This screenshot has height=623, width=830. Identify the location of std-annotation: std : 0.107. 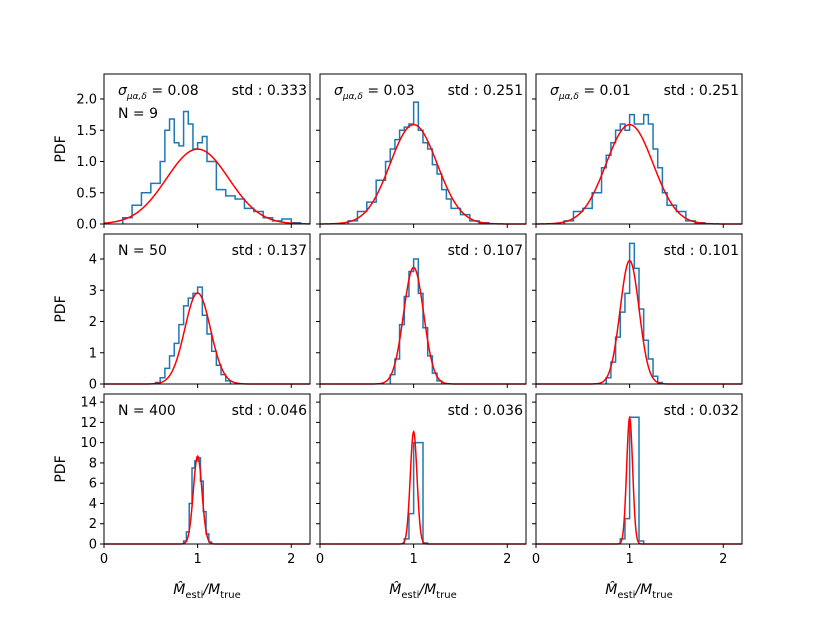
(485, 251).